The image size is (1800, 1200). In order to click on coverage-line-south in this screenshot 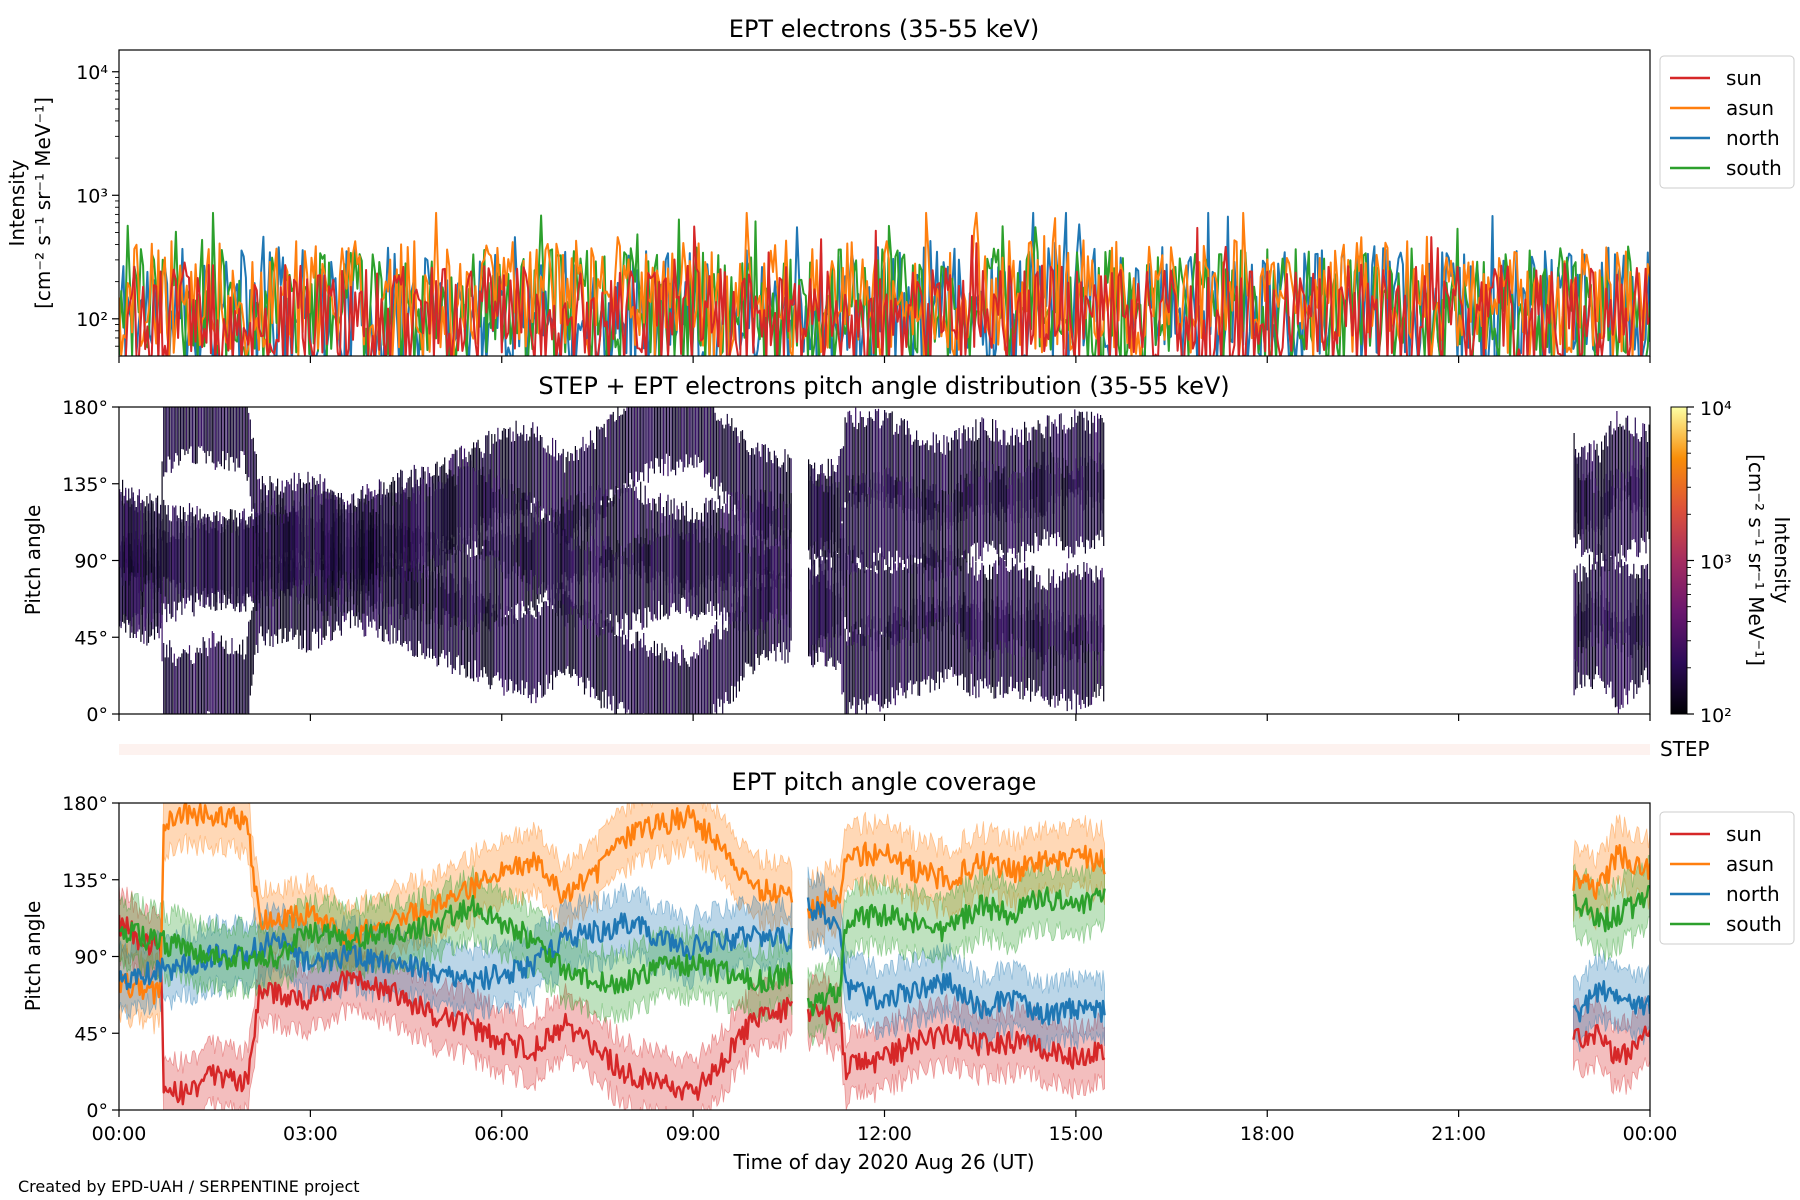, I will do `click(1611, 909)`.